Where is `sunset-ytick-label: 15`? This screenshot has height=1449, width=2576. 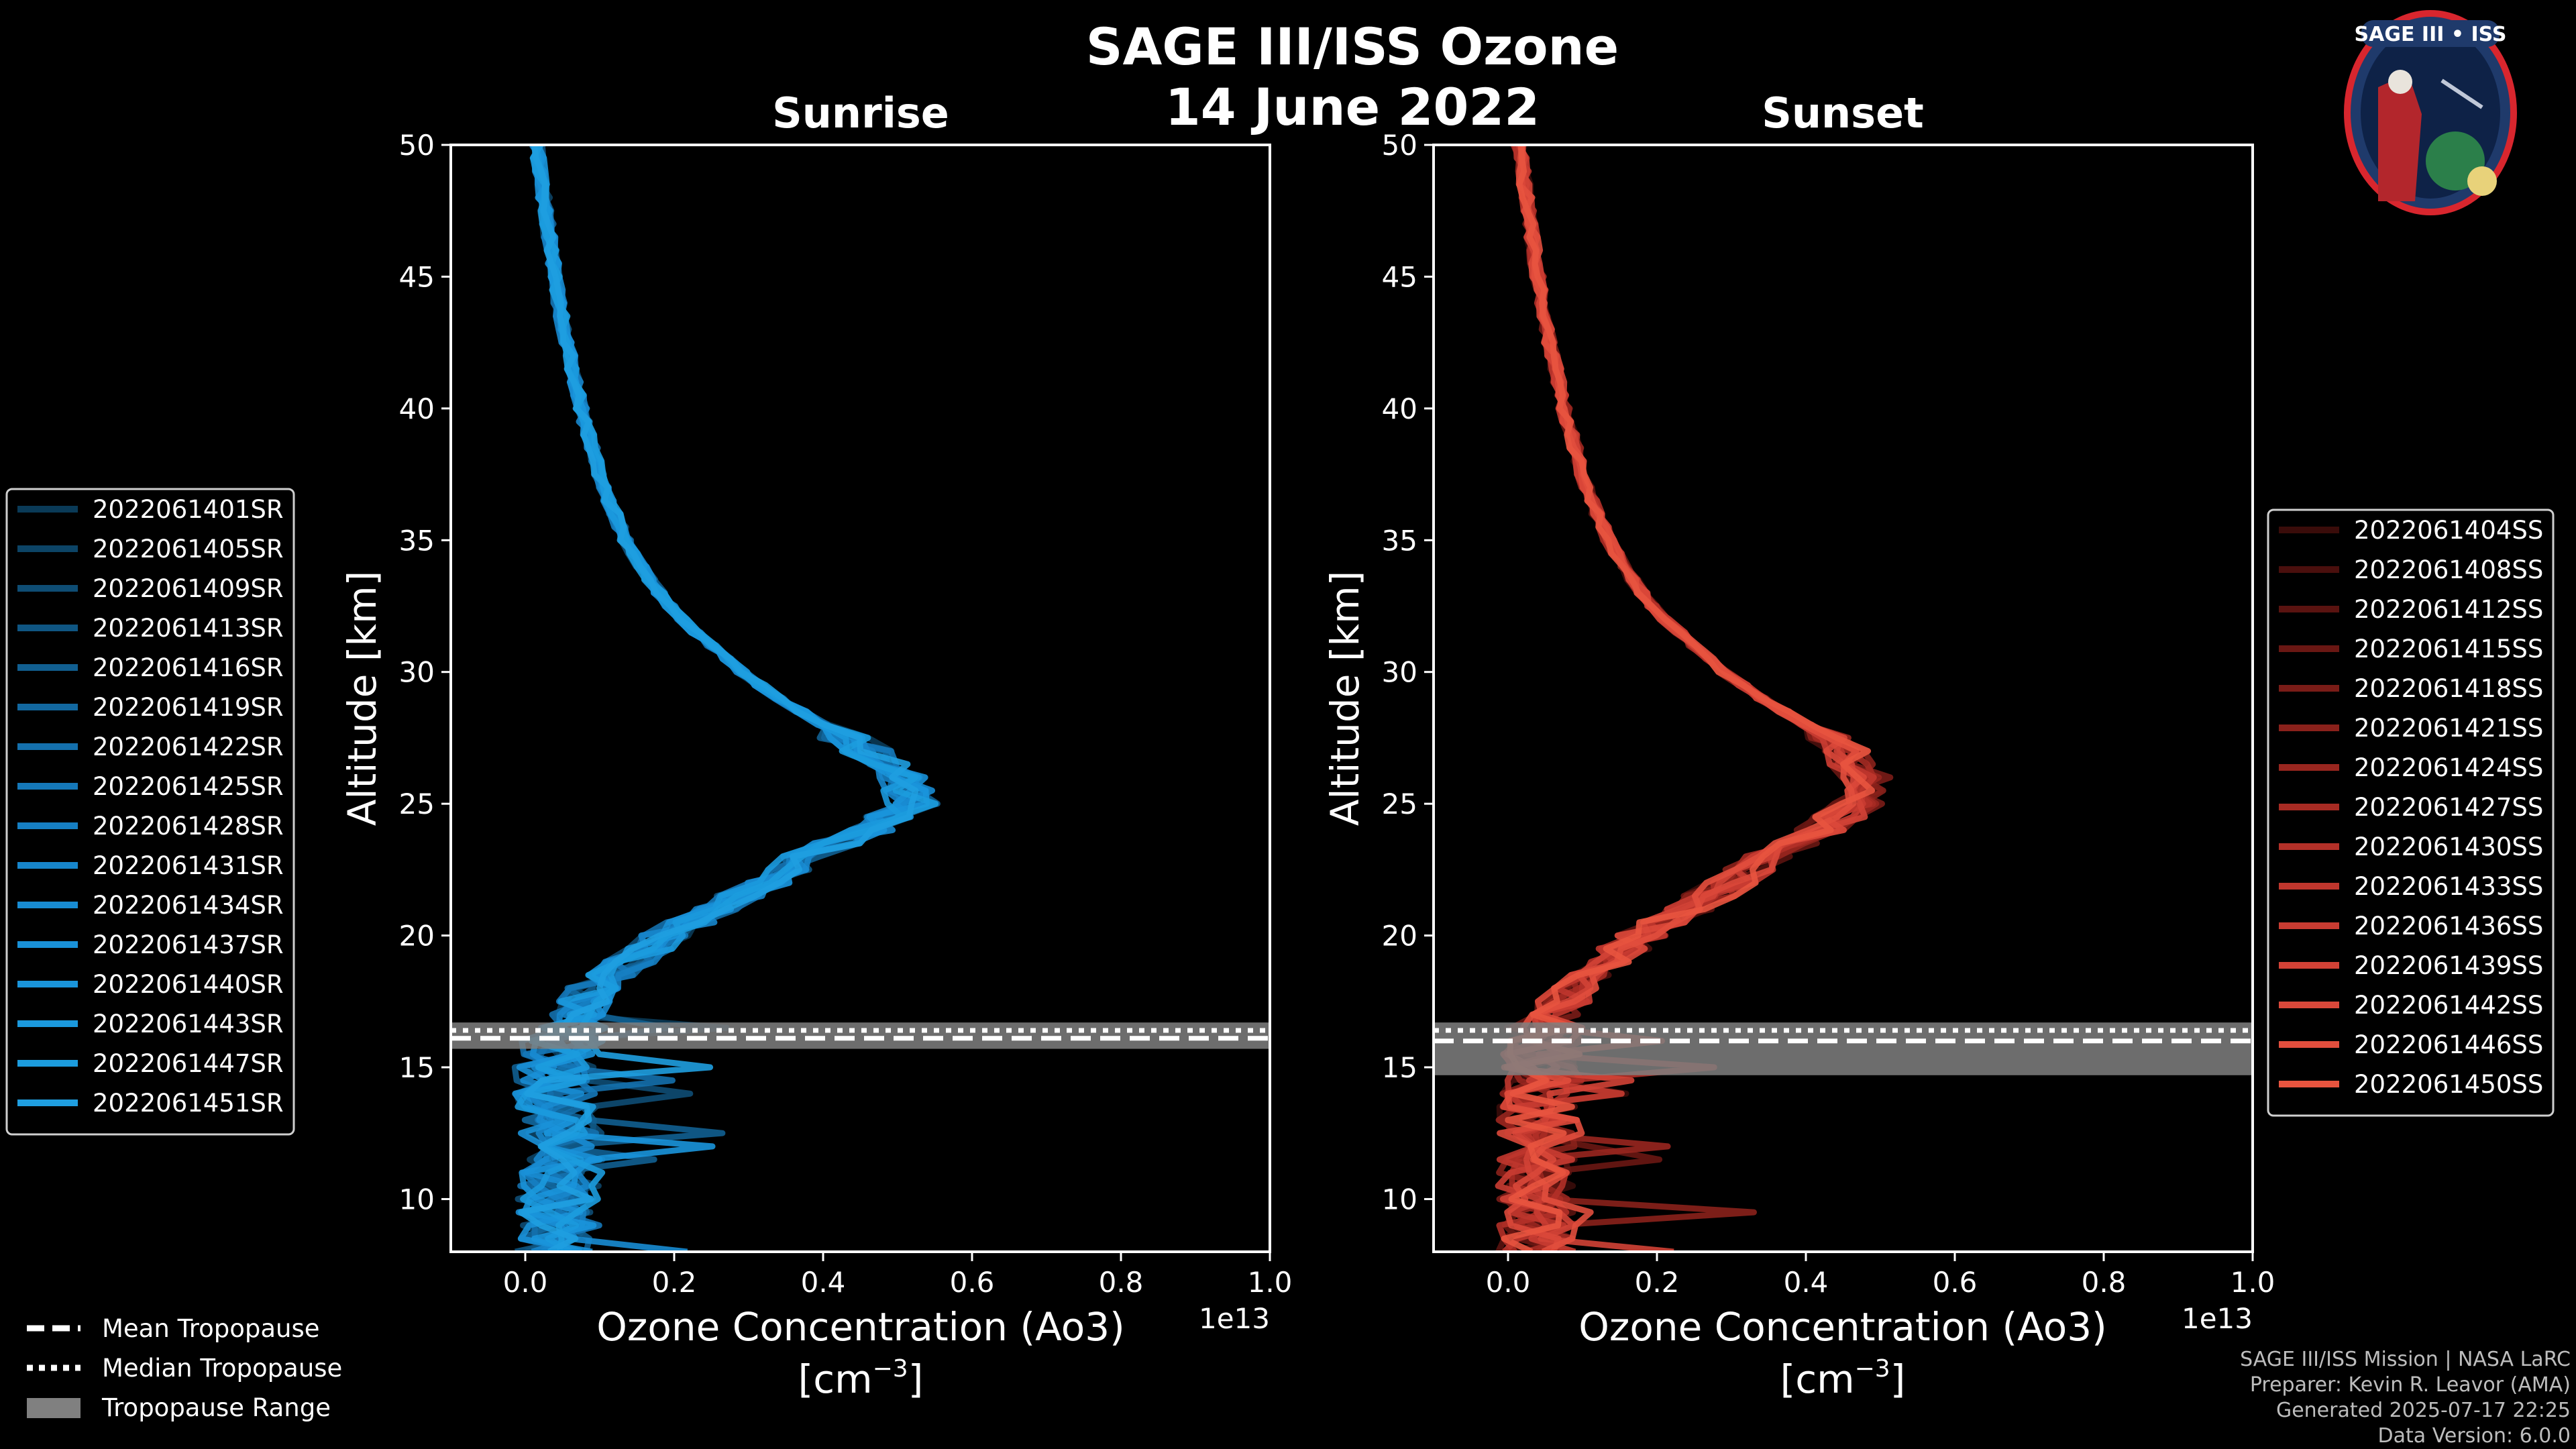 sunset-ytick-label: 15 is located at coordinates (1399, 1067).